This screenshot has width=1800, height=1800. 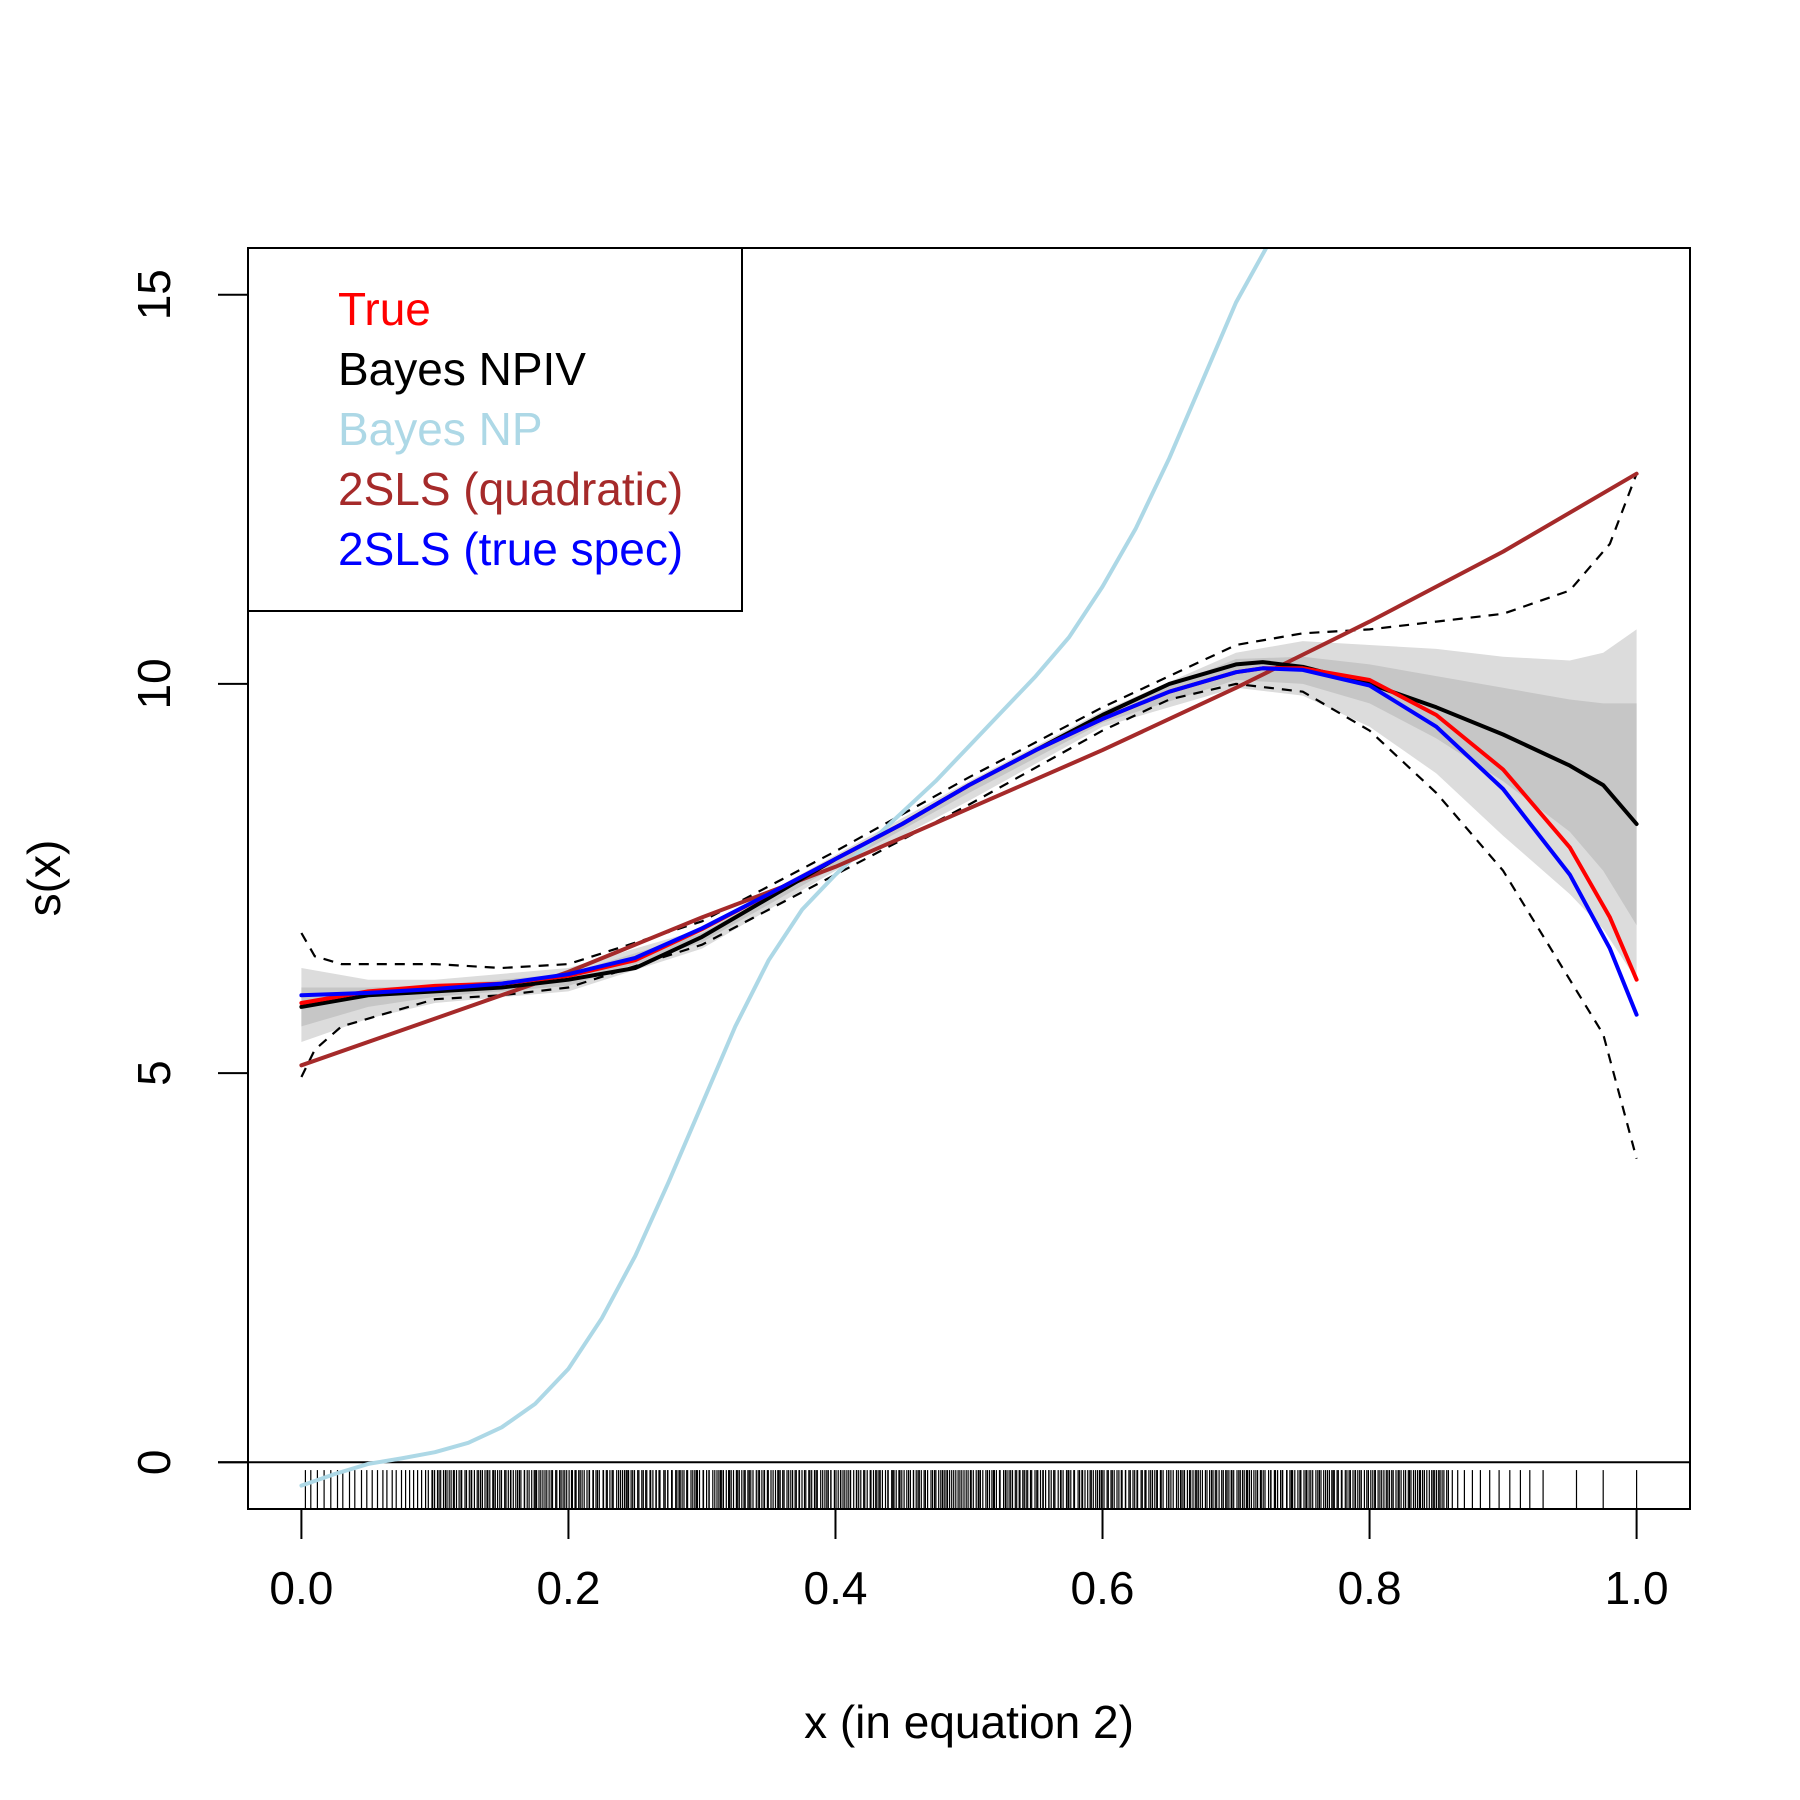 I want to click on legend-entry-bayes-npiv: Bayes NPIV, so click(x=462, y=369).